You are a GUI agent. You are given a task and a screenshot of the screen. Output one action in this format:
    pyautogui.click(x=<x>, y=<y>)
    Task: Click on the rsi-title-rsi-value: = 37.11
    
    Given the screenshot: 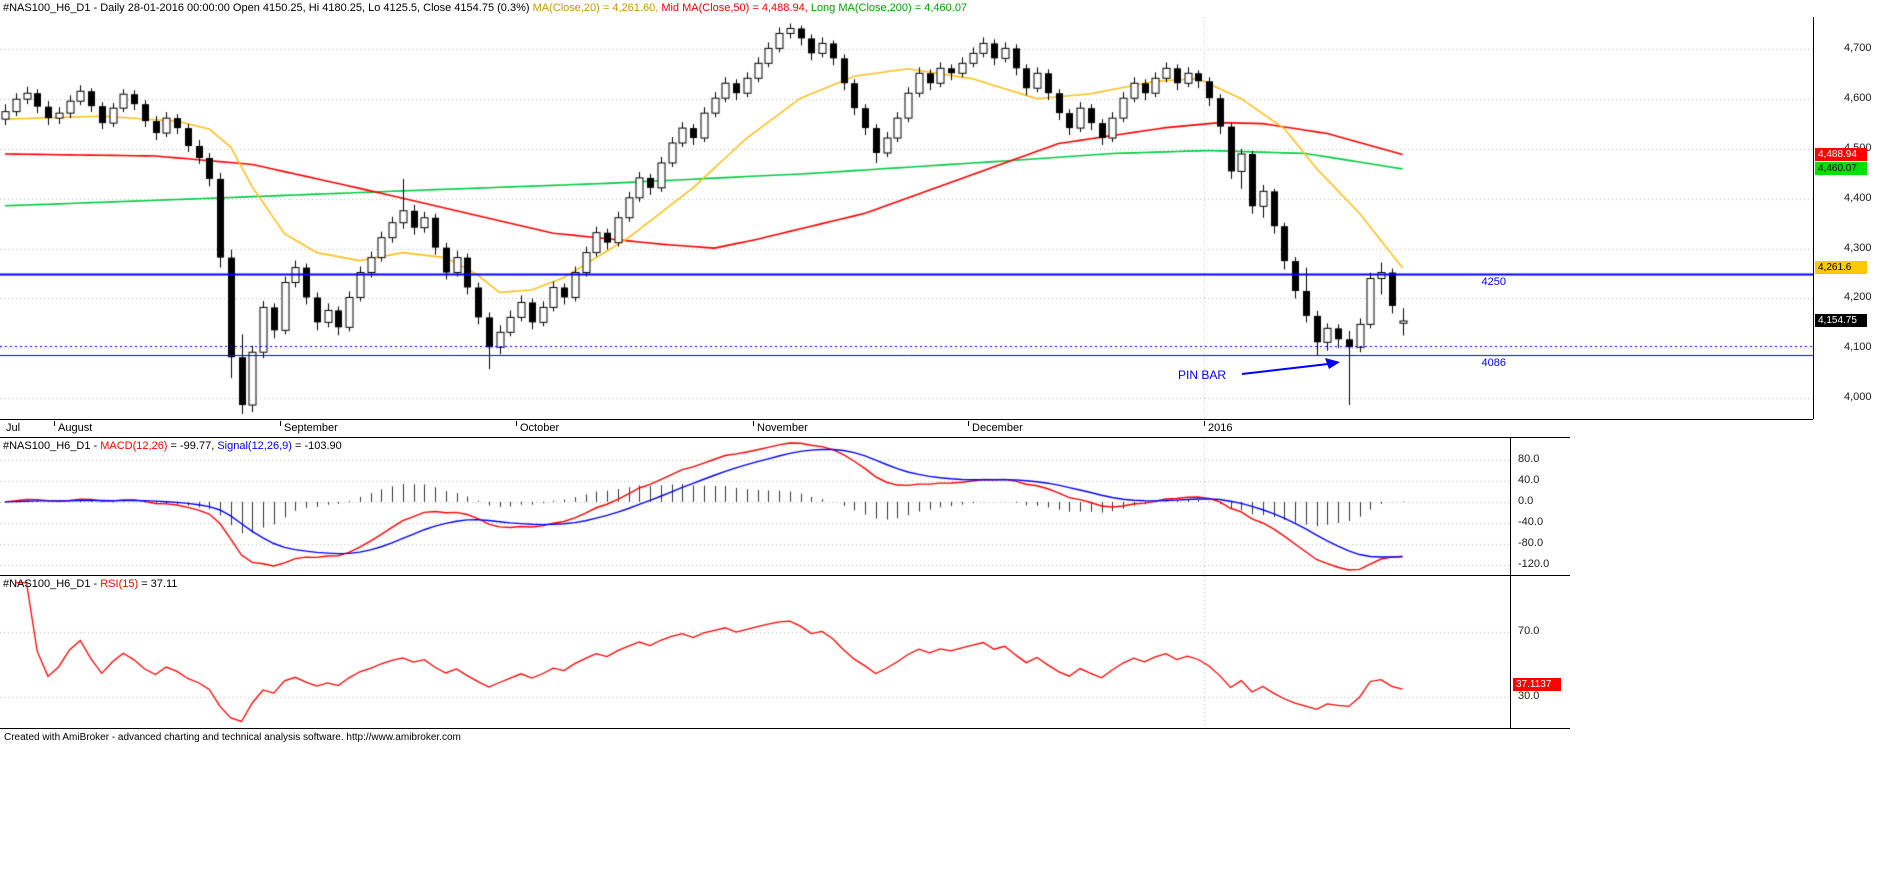 What is the action you would take?
    pyautogui.click(x=158, y=584)
    